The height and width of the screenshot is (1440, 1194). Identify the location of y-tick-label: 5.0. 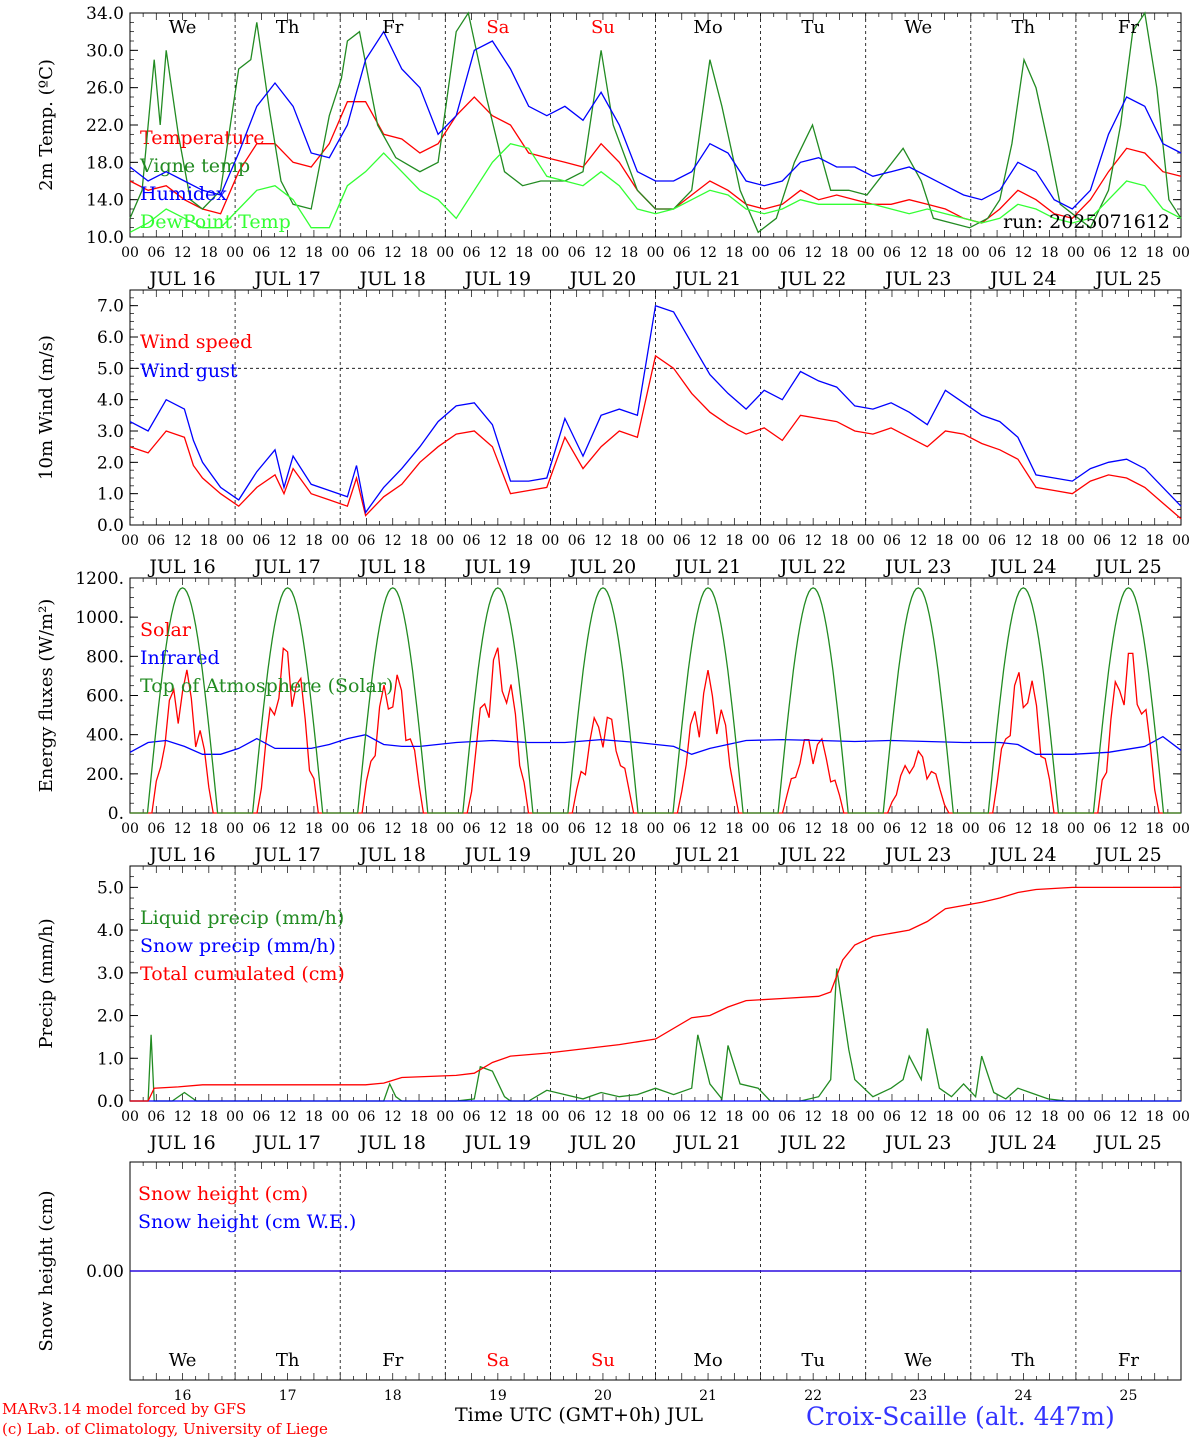
(110, 369).